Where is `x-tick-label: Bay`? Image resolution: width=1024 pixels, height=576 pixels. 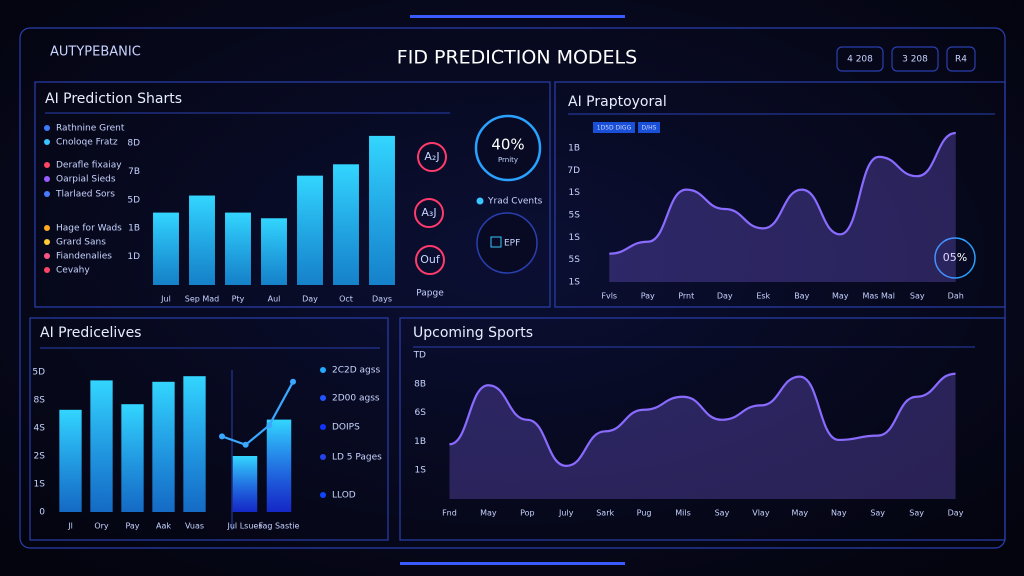 x-tick-label: Bay is located at coordinates (801, 296).